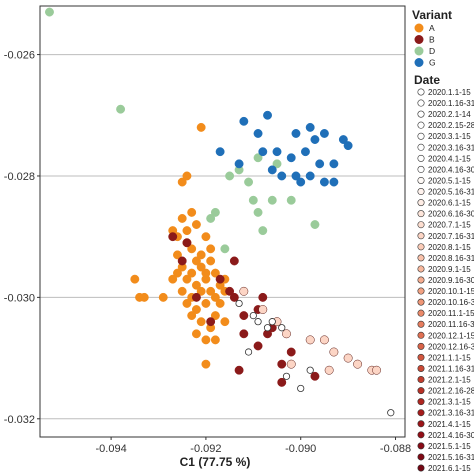 This screenshot has height=474, width=474. Describe the element at coordinates (432, 63) in the screenshot. I see `variant-legend-label: G` at that location.